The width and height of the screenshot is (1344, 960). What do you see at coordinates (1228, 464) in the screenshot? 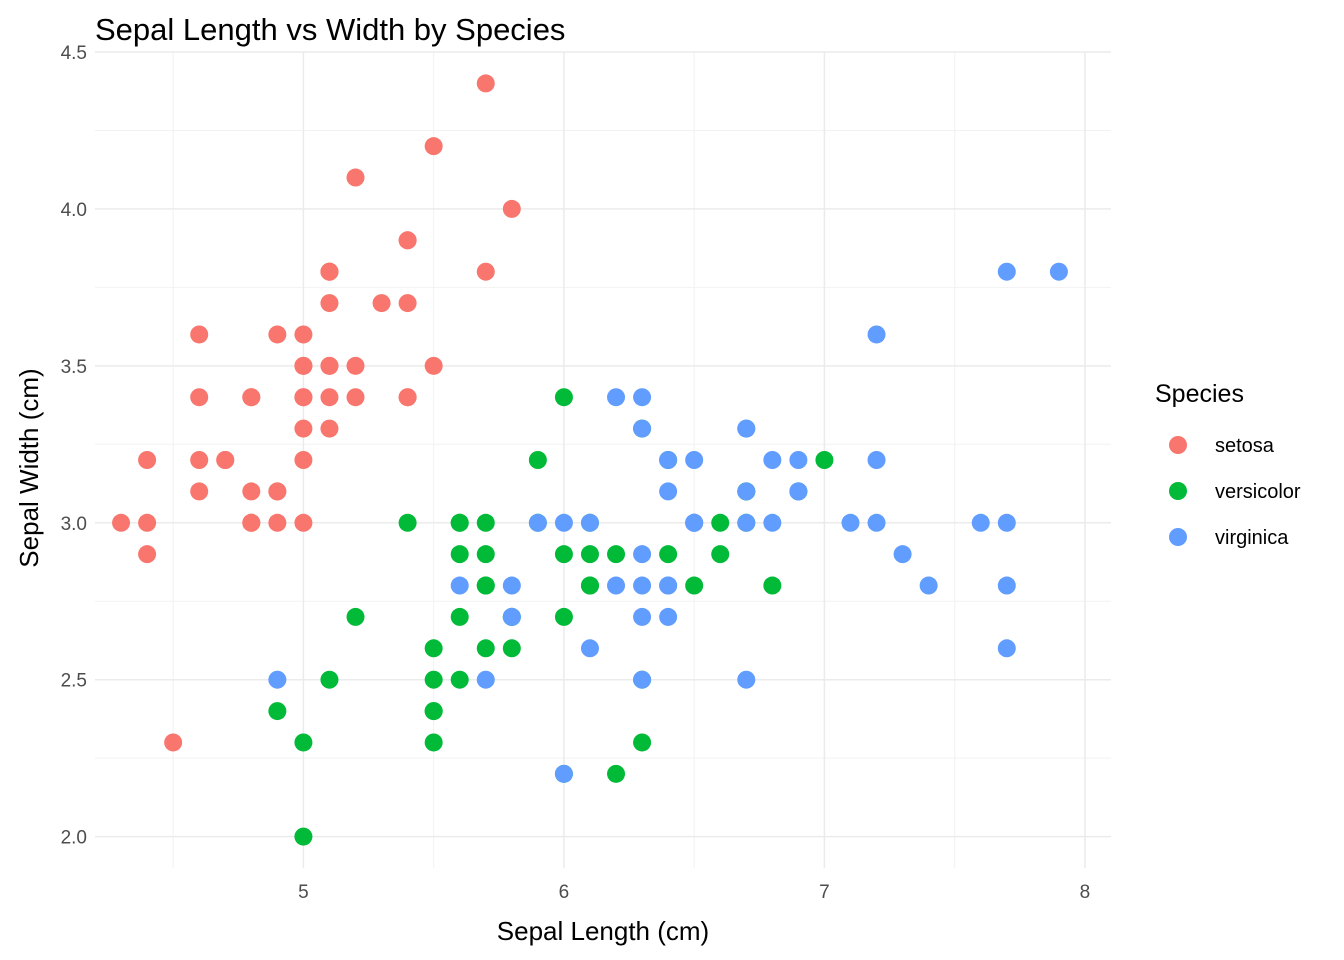
I see `legend: Species setosa versicolor virginica` at bounding box center [1228, 464].